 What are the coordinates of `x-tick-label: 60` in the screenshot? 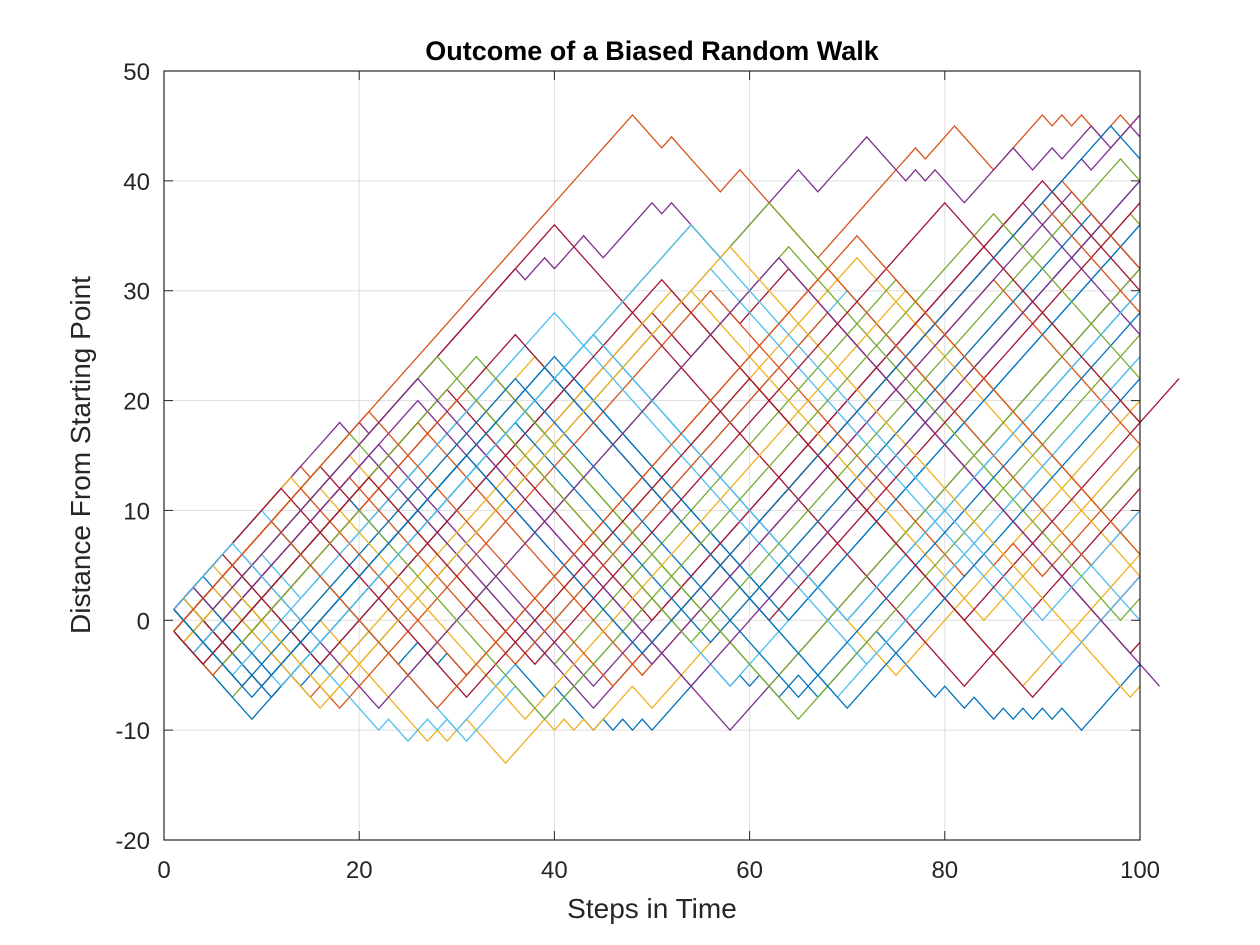 It's located at (749, 870).